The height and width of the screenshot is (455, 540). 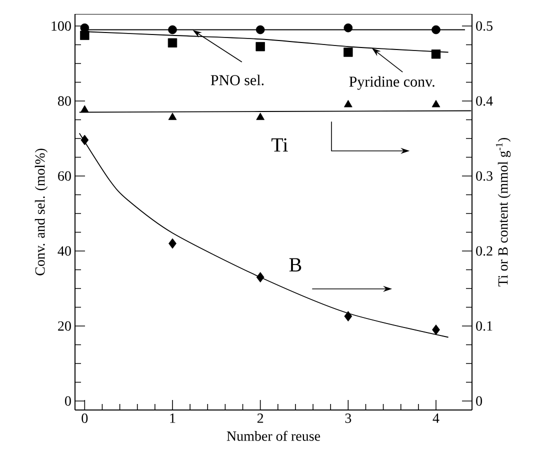 I want to click on y-axis-title: Conv. and sel. (mol%), so click(x=41, y=212).